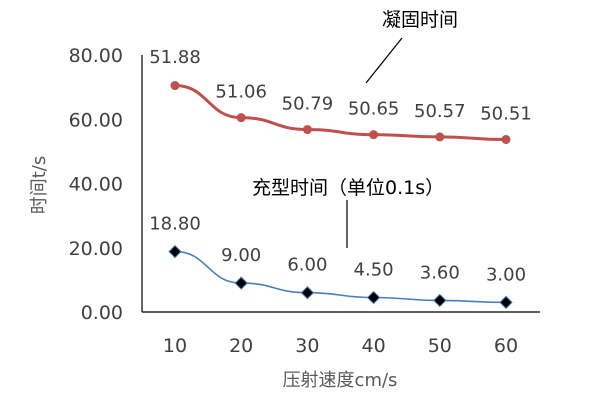 The image size is (600, 405). I want to click on x-tick-label: 50, so click(440, 346).